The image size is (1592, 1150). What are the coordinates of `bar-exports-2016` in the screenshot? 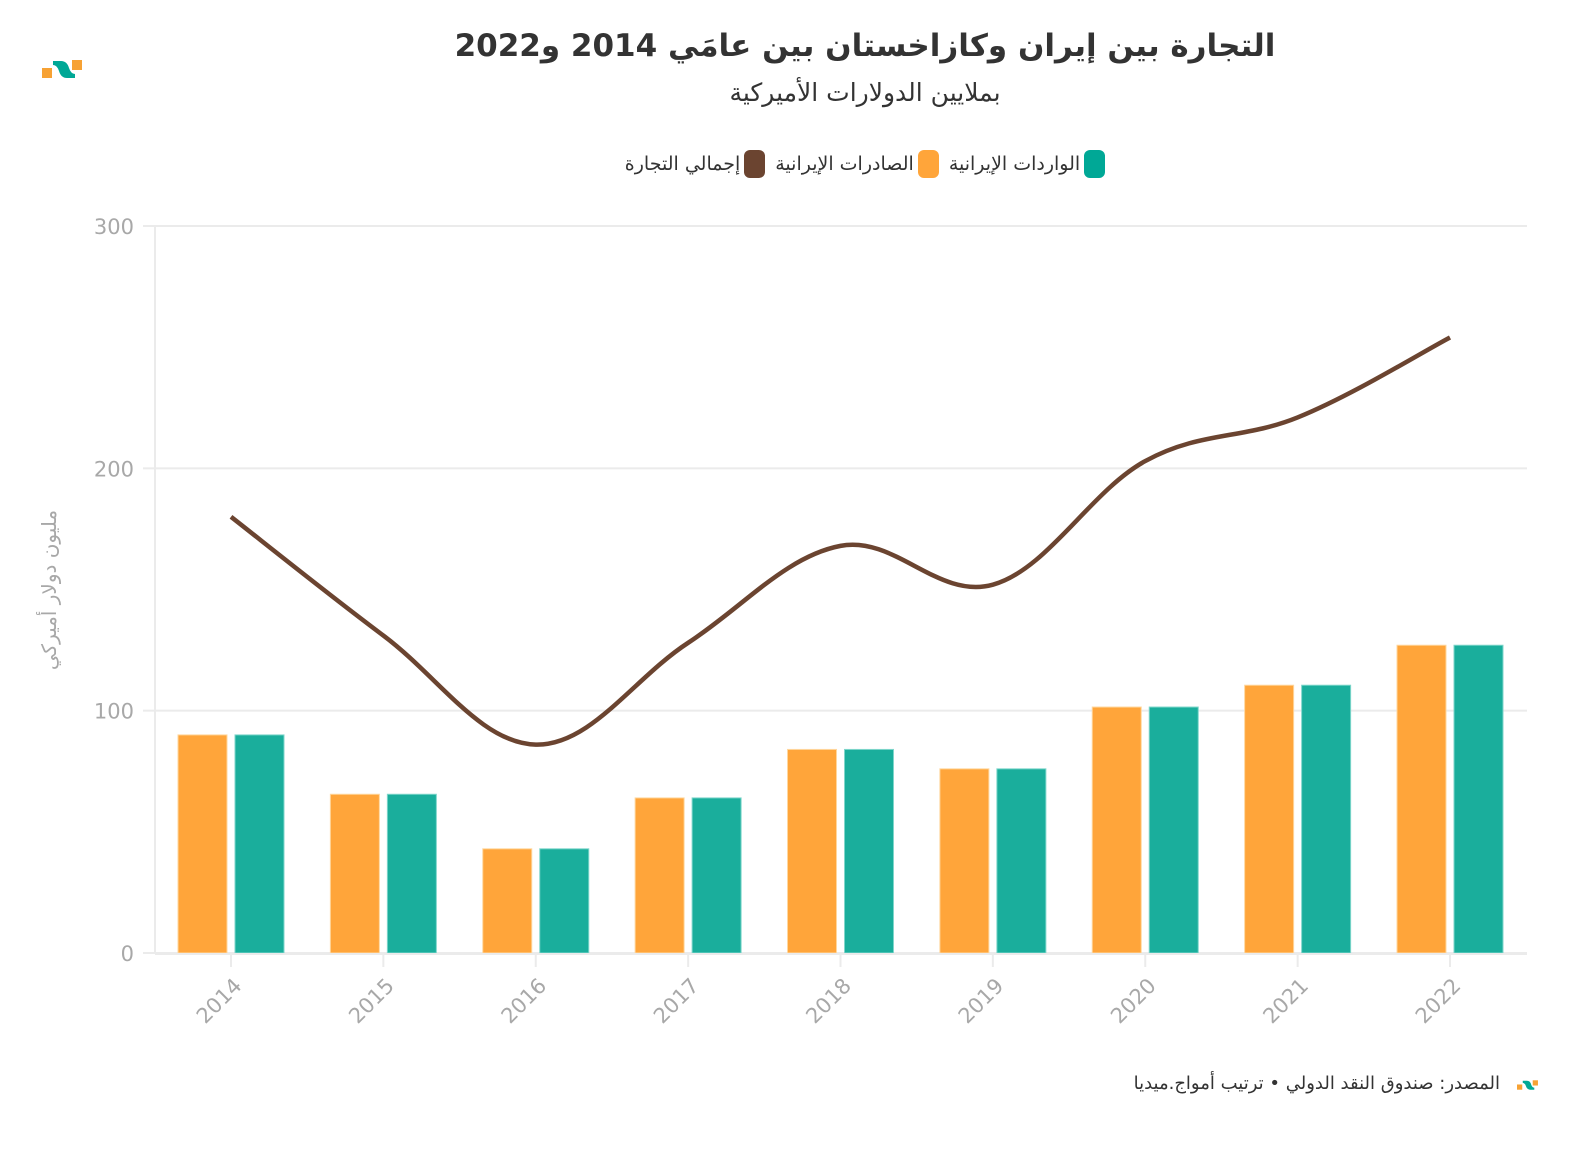 It's located at (507, 901).